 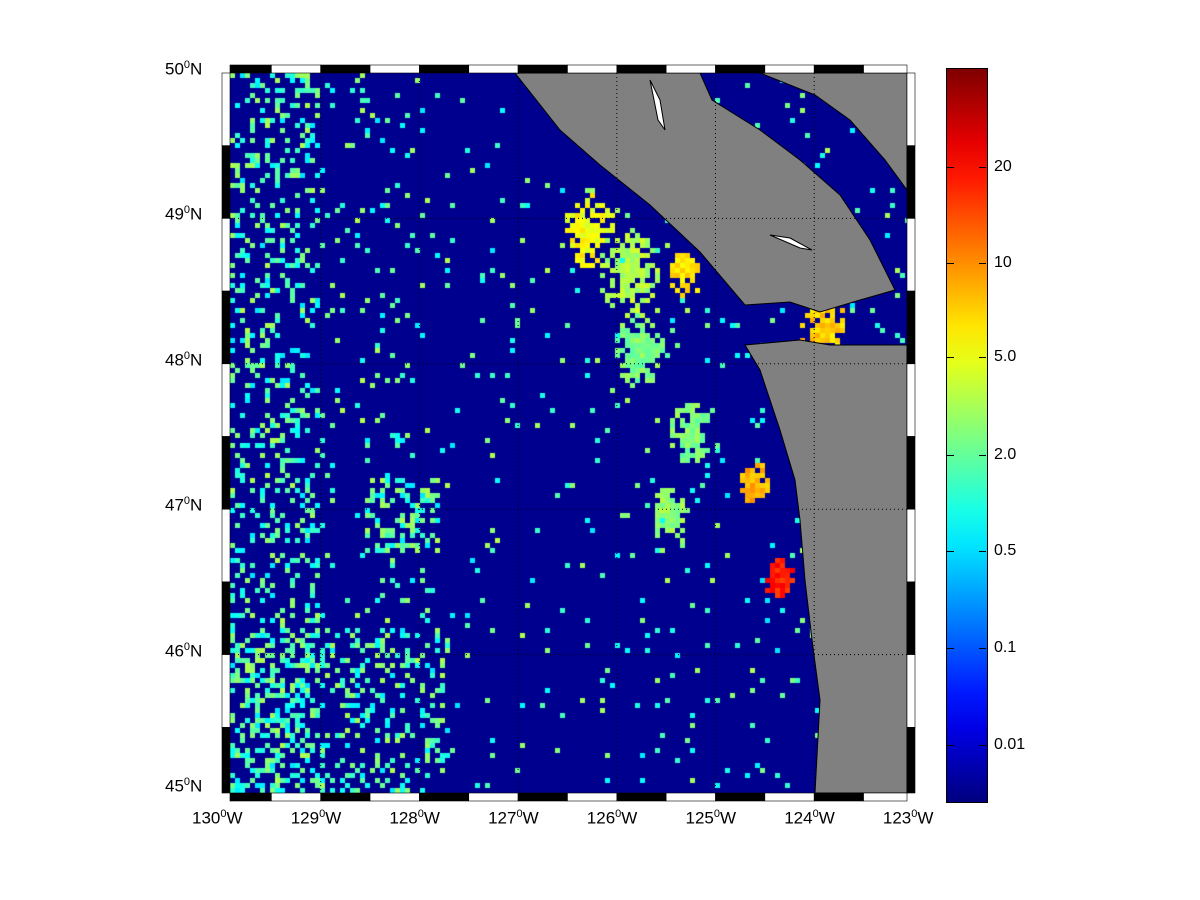 I want to click on lon-tick-label: 1260W, so click(x=612, y=818).